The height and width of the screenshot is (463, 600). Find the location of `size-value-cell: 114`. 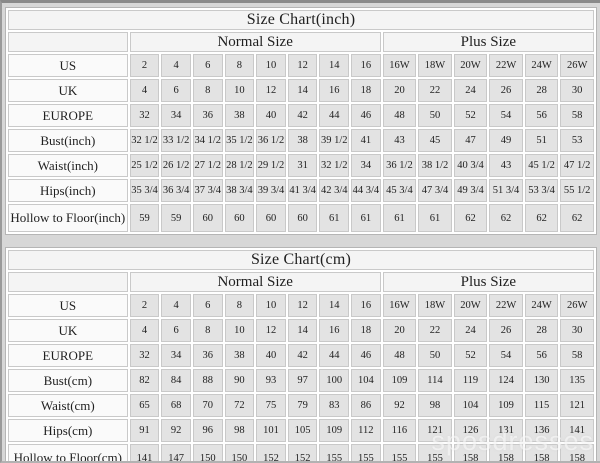

size-value-cell: 114 is located at coordinates (435, 380).